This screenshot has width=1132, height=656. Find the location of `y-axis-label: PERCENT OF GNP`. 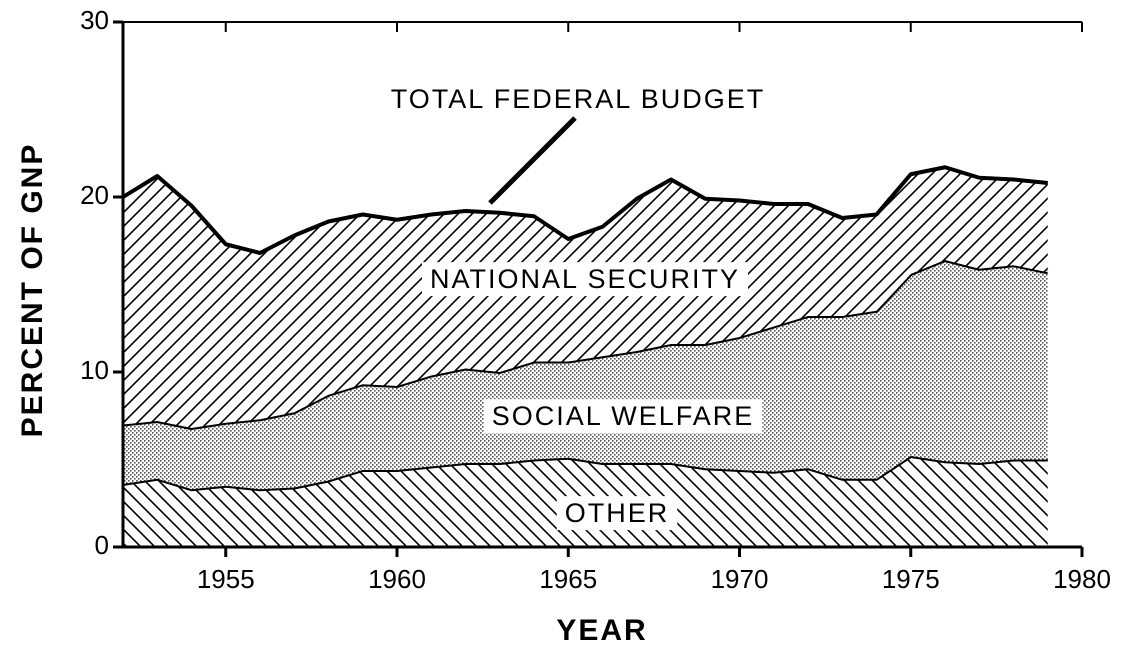

y-axis-label: PERCENT OF GNP is located at coordinates (32, 290).